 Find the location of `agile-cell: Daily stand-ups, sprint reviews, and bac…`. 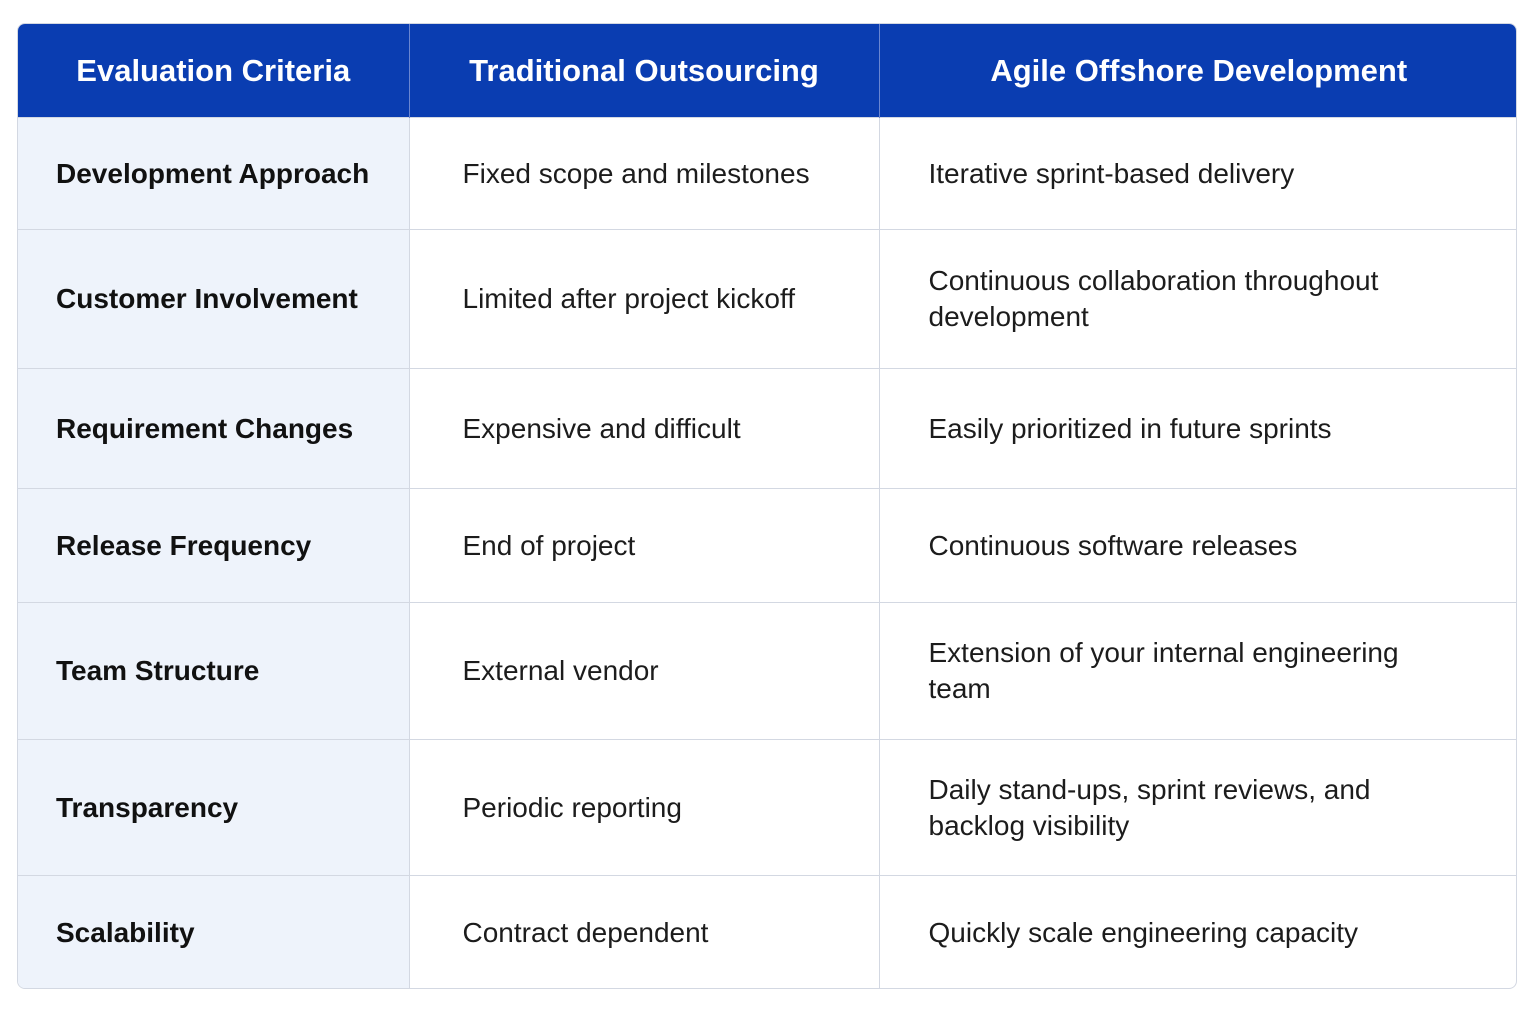

agile-cell: Daily stand-ups, sprint reviews, and bac… is located at coordinates (1197, 807).